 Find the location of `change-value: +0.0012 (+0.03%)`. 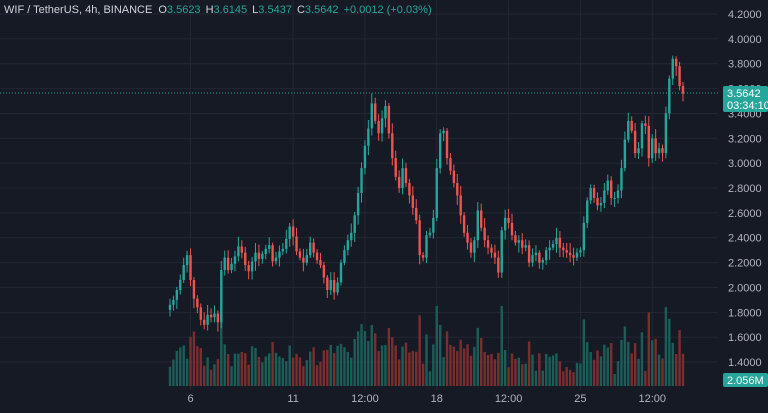

change-value: +0.0012 (+0.03%) is located at coordinates (387, 10).